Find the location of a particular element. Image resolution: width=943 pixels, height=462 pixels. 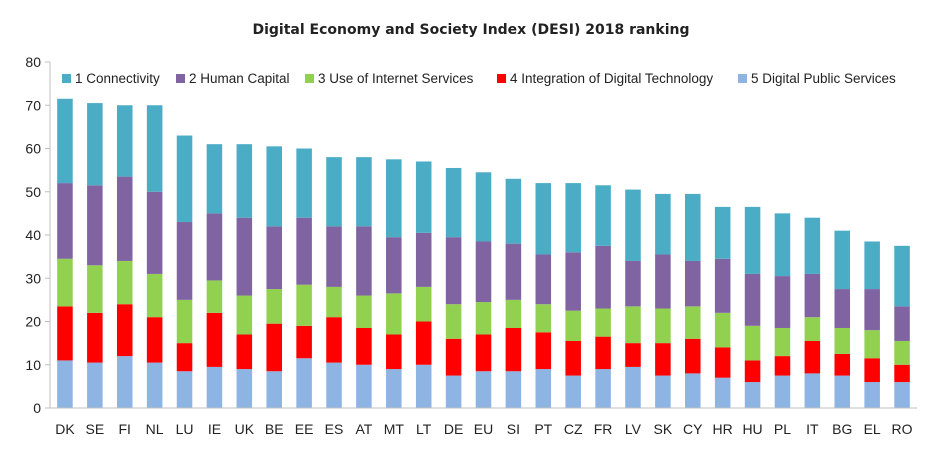

y-axis: 0 10 20 30 40 50 60 70 80 is located at coordinates (38, 235).